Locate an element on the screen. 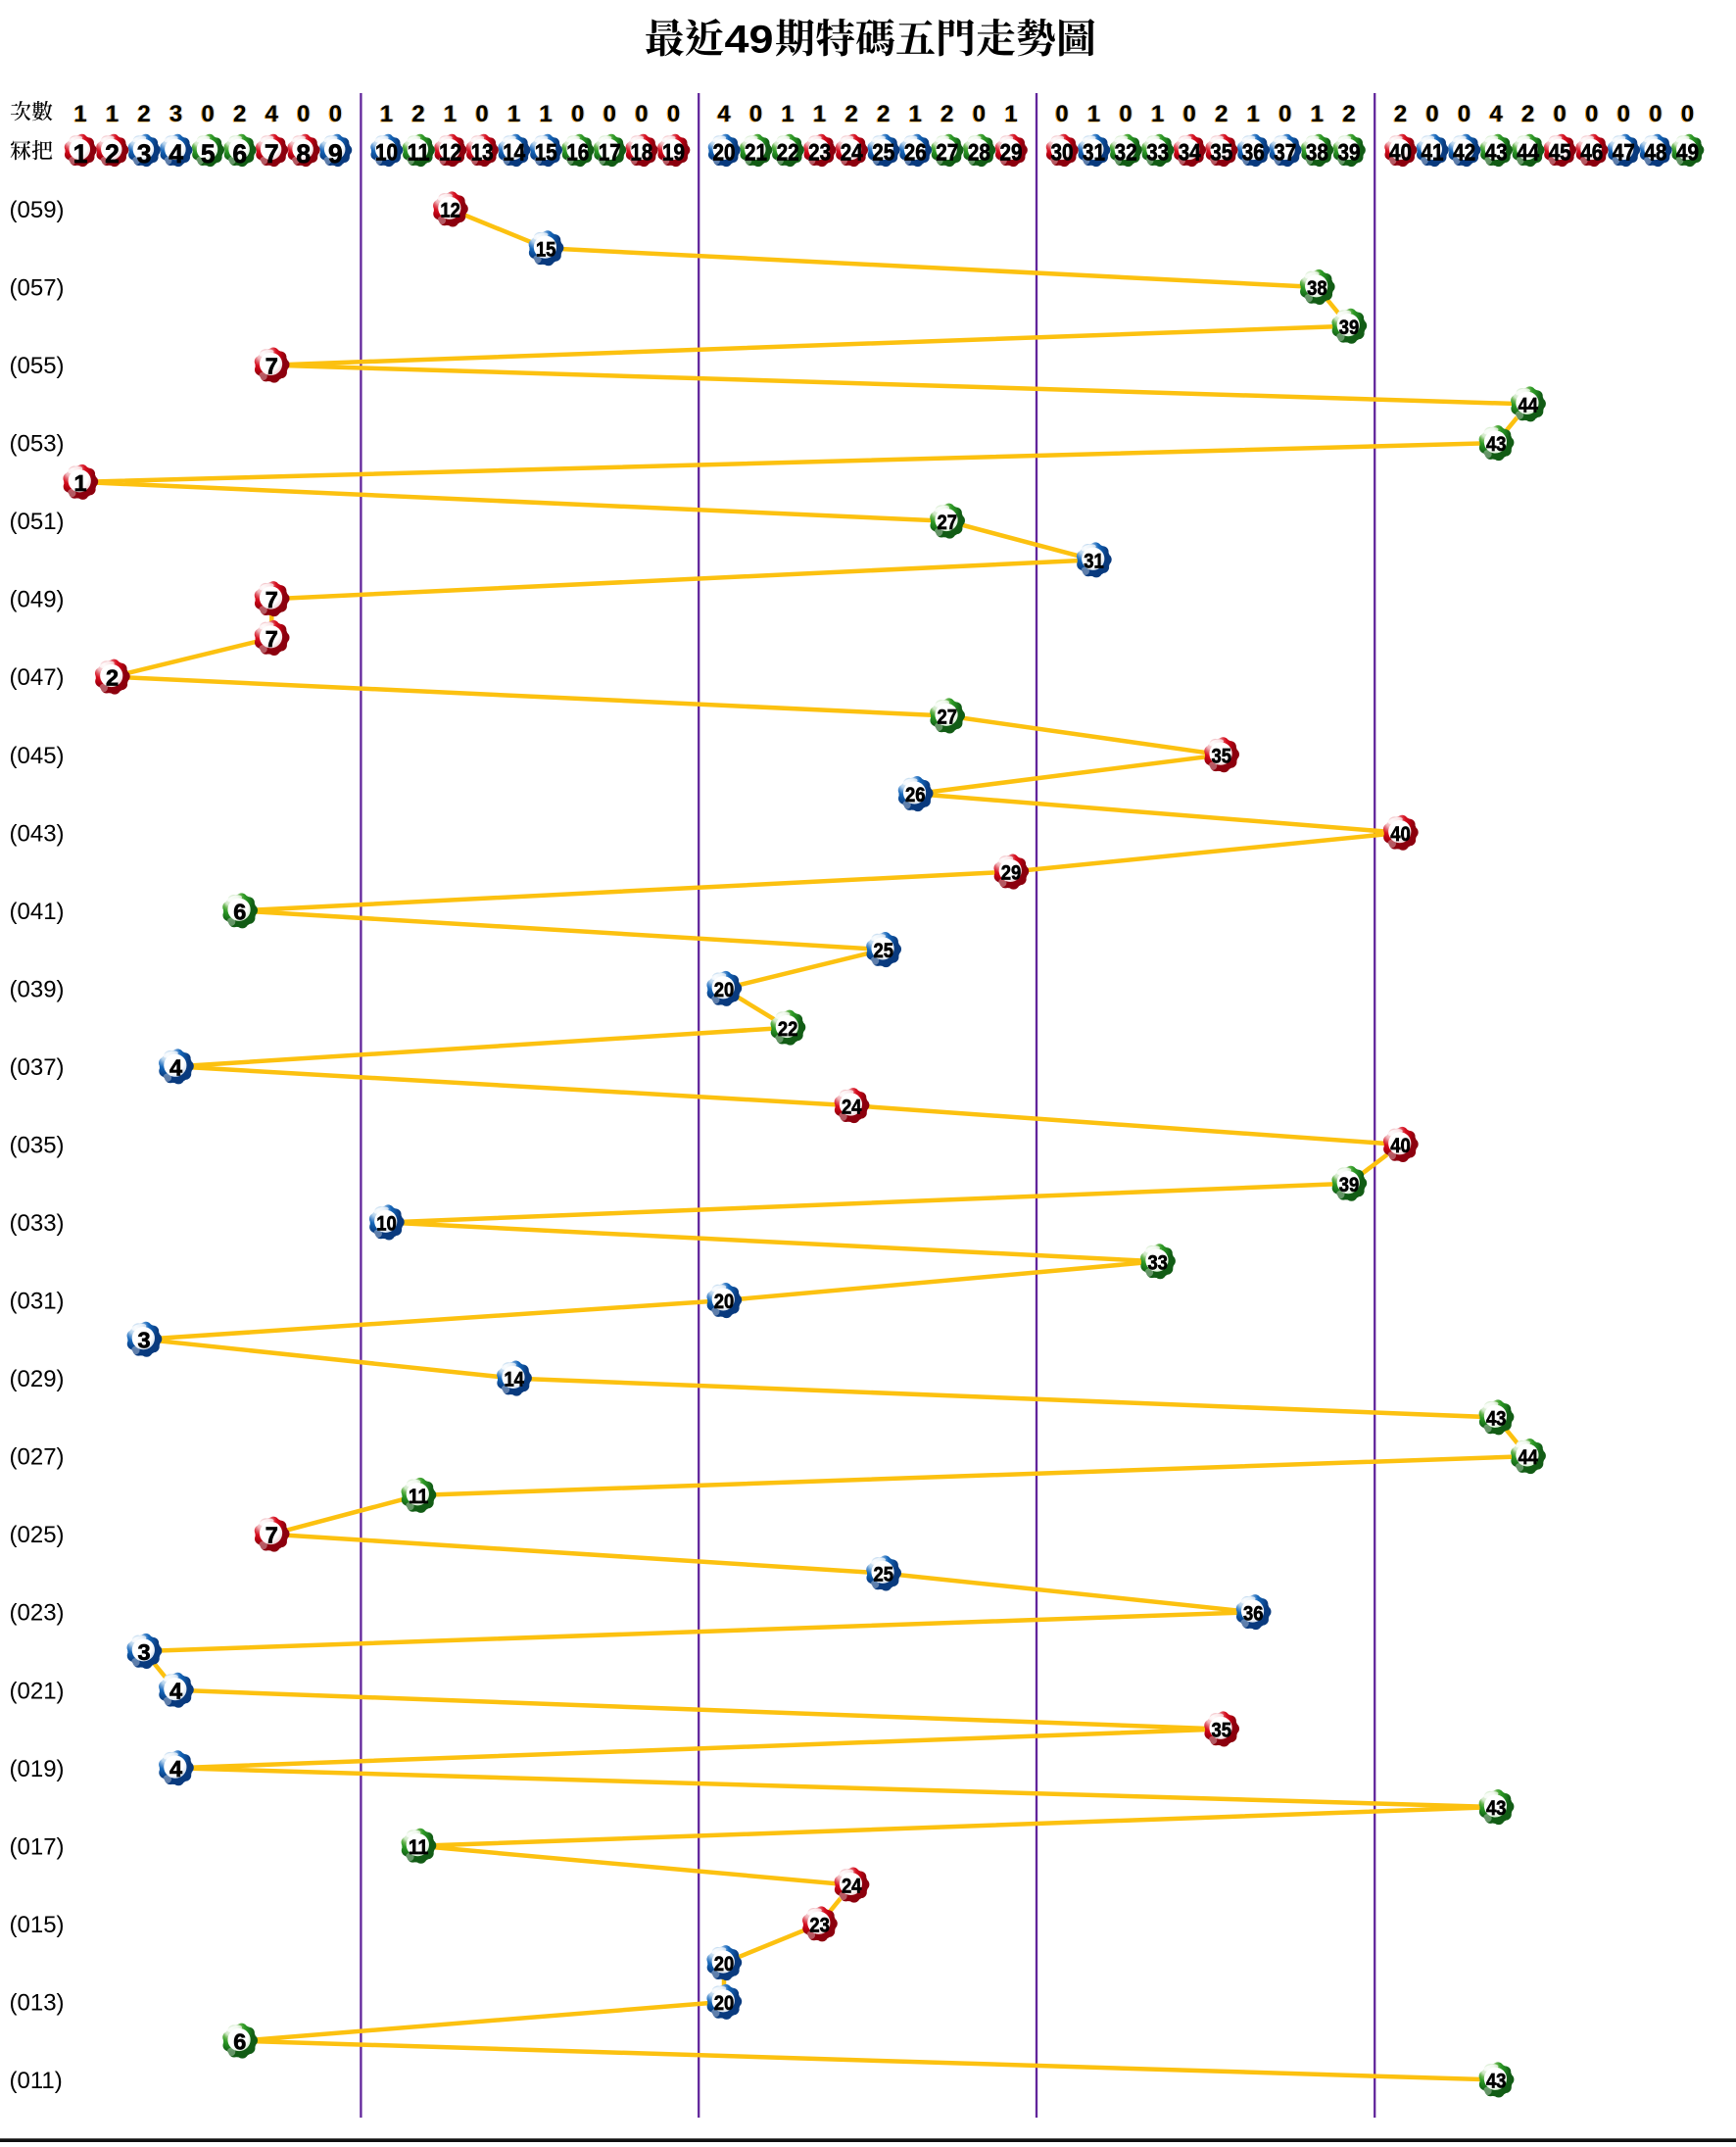  svg-text: 12 is located at coordinates (450, 153).